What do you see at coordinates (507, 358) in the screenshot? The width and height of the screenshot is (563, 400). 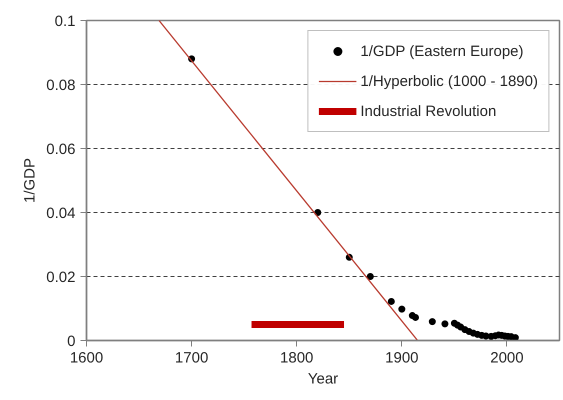 I see `x-tick-label: 2000` at bounding box center [507, 358].